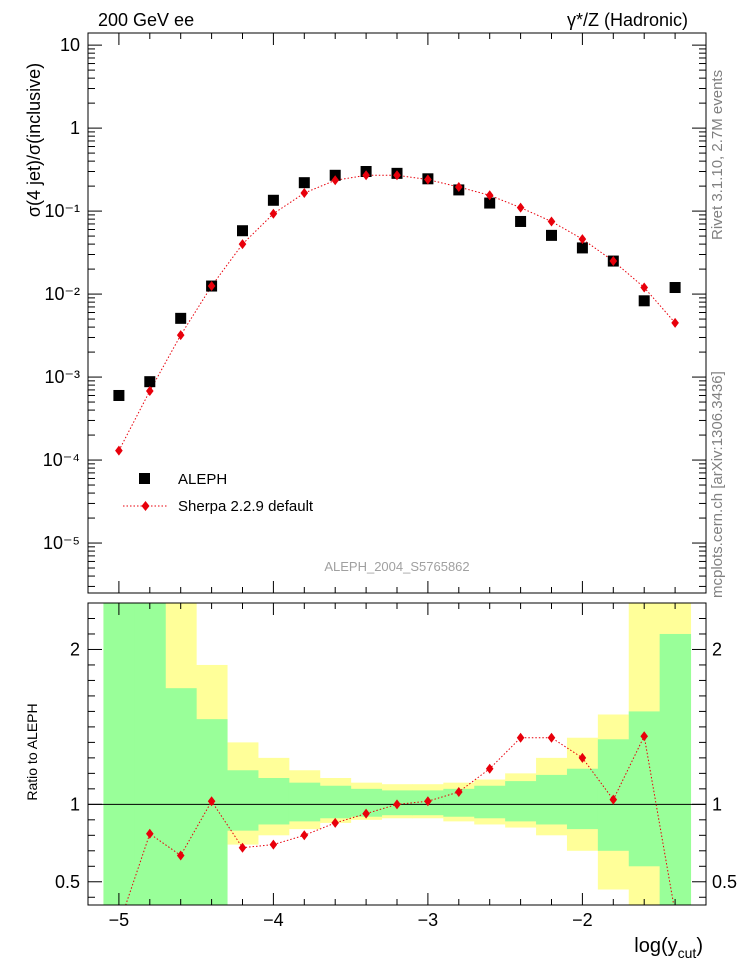 The height and width of the screenshot is (972, 746). Describe the element at coordinates (428, 920) in the screenshot. I see `ratio-x-tick-label: −3` at that location.